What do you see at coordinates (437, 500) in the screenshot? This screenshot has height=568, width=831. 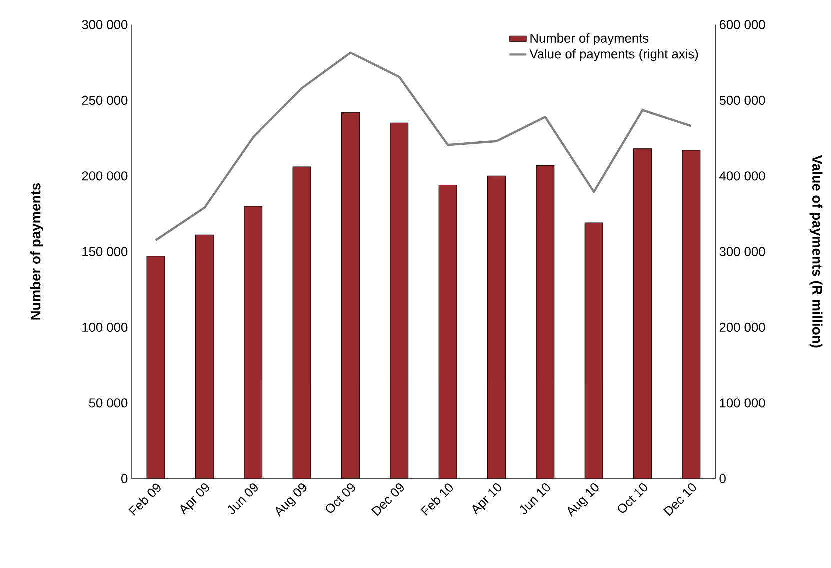 I see `x-tick-label: Feb 10` at bounding box center [437, 500].